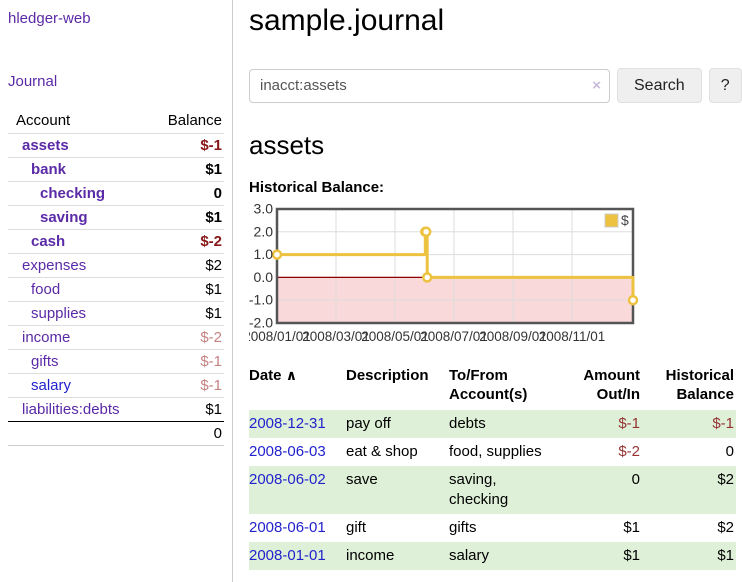 Image resolution: width=742 pixels, height=582 pixels. What do you see at coordinates (116, 121) in the screenshot?
I see `accounts-header-row: Account Balance` at bounding box center [116, 121].